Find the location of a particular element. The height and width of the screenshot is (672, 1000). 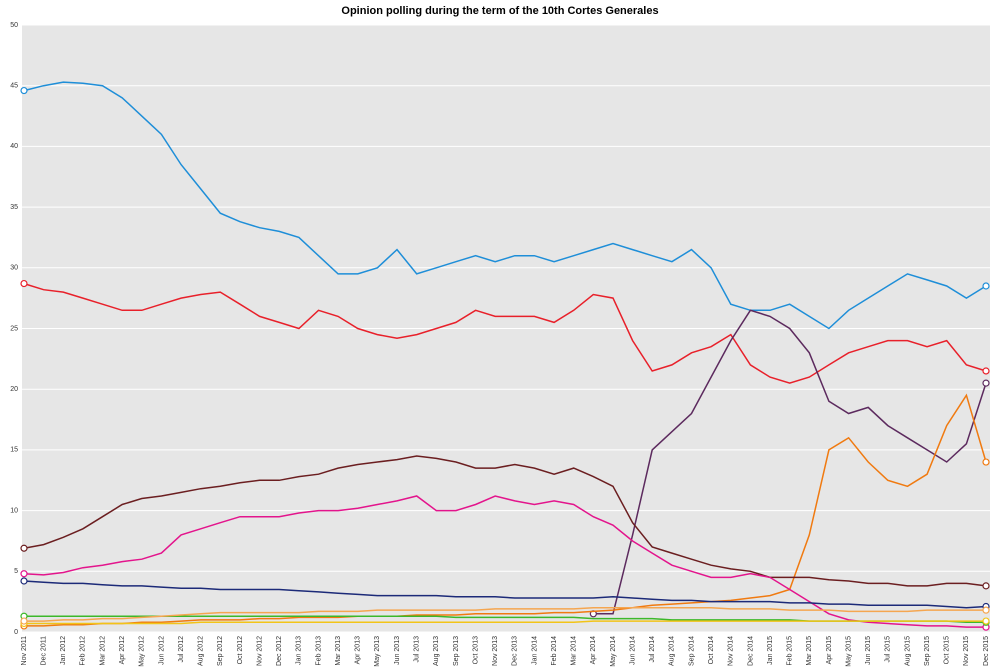

x-tick-label: Jul 2013 is located at coordinates (416, 649).